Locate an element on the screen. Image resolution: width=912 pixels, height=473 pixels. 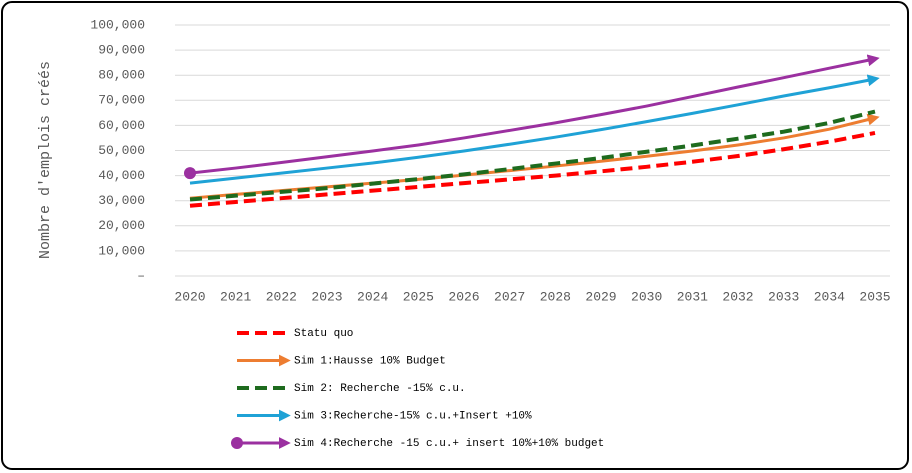
x-tick-label: 2032 is located at coordinates (737, 296).